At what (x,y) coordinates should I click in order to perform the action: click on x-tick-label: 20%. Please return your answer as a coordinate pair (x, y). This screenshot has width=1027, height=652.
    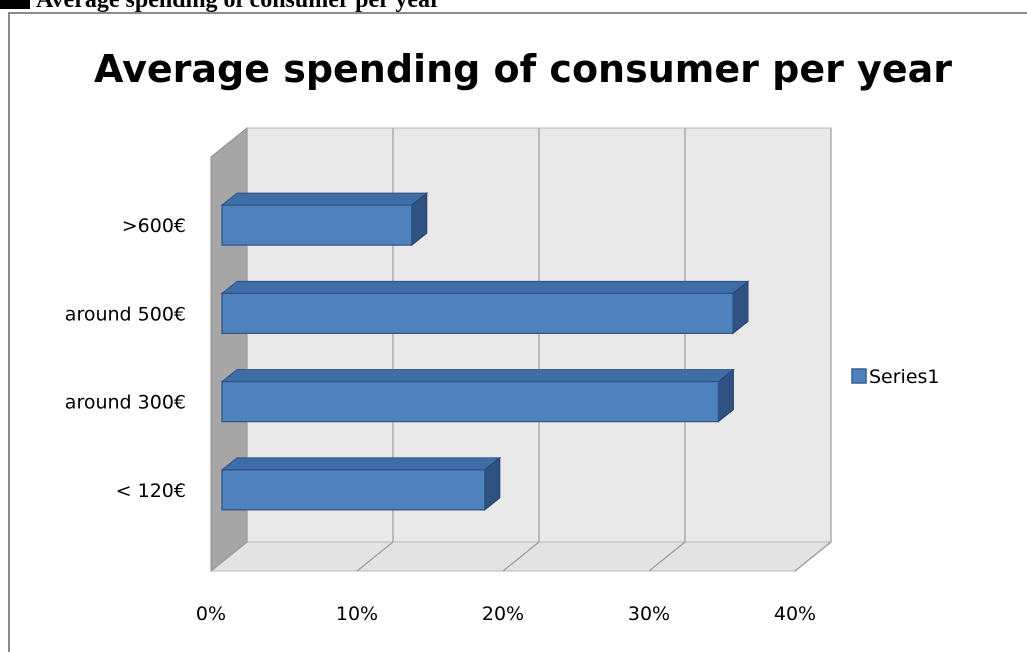
    Looking at the image, I should click on (503, 614).